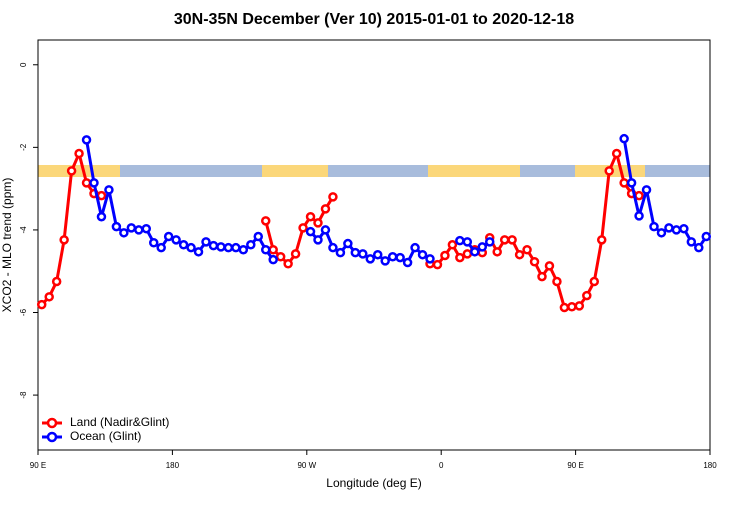 This screenshot has width=750, height=505. What do you see at coordinates (119, 422) in the screenshot?
I see `legend-label: Land (Nadir&Glint)` at bounding box center [119, 422].